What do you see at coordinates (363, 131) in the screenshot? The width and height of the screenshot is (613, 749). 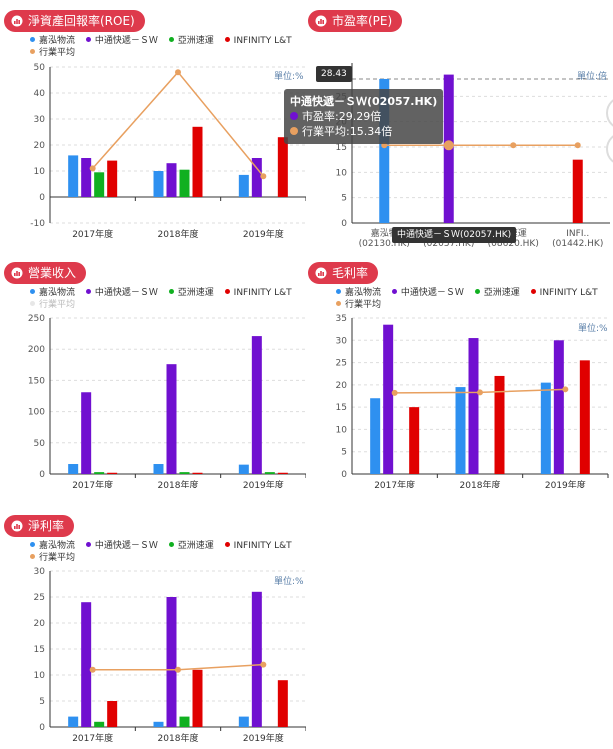 I see `tooltip-line-2: 行業平均:15.34倍` at bounding box center [363, 131].